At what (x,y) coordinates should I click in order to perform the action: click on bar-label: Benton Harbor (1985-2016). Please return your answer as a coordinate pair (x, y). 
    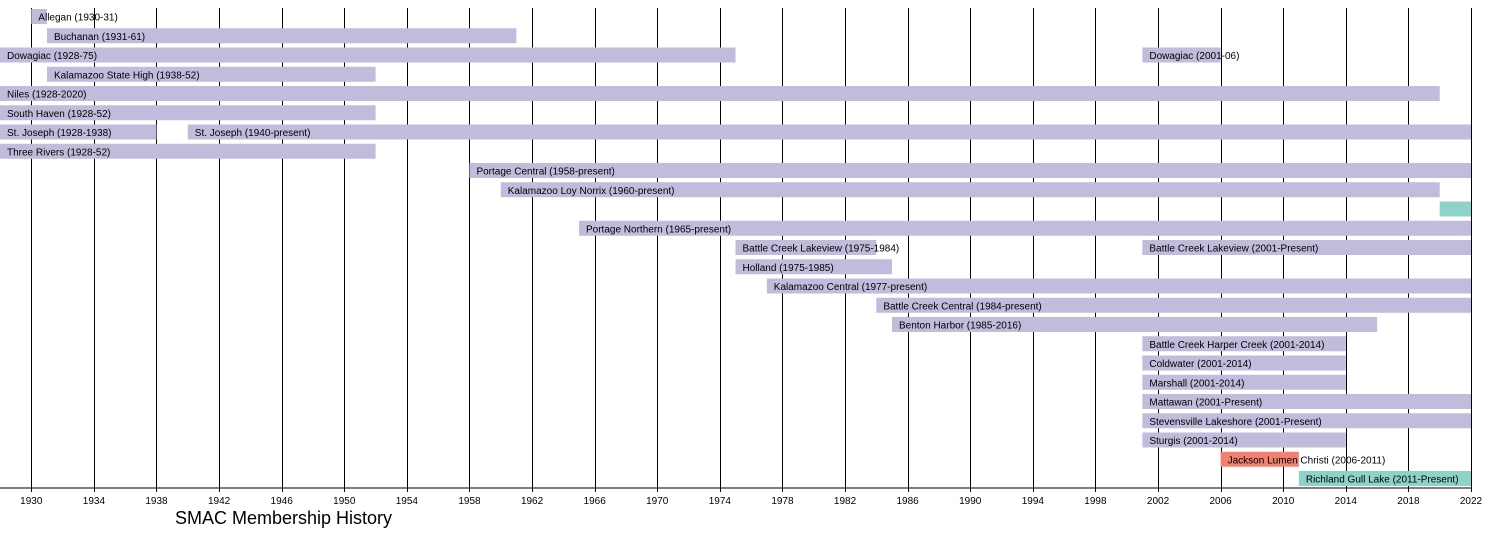
    Looking at the image, I should click on (960, 326).